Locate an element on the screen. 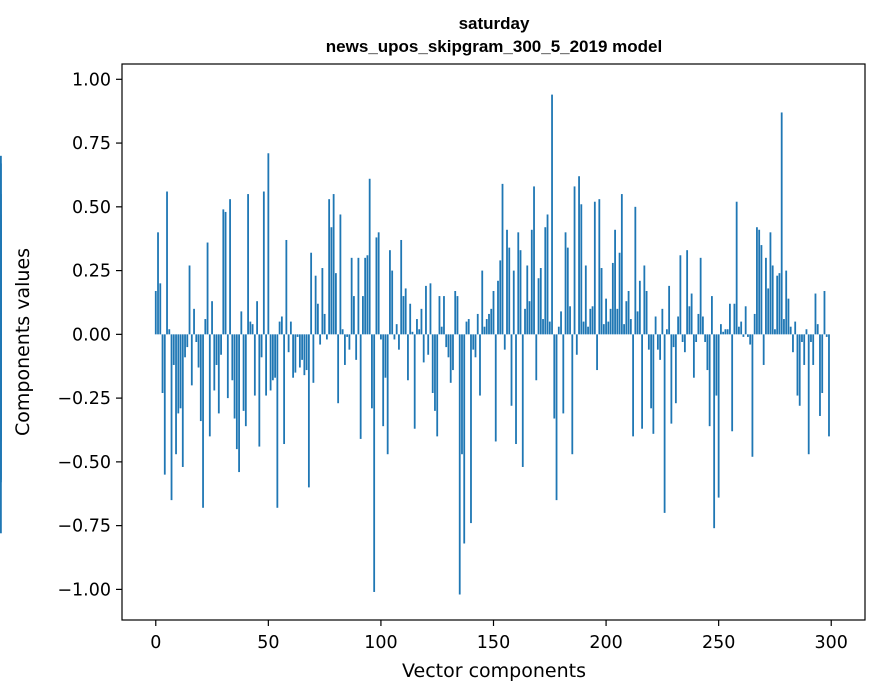 This screenshot has width=880, height=696. y-tick-label: 0.50 is located at coordinates (91, 208).